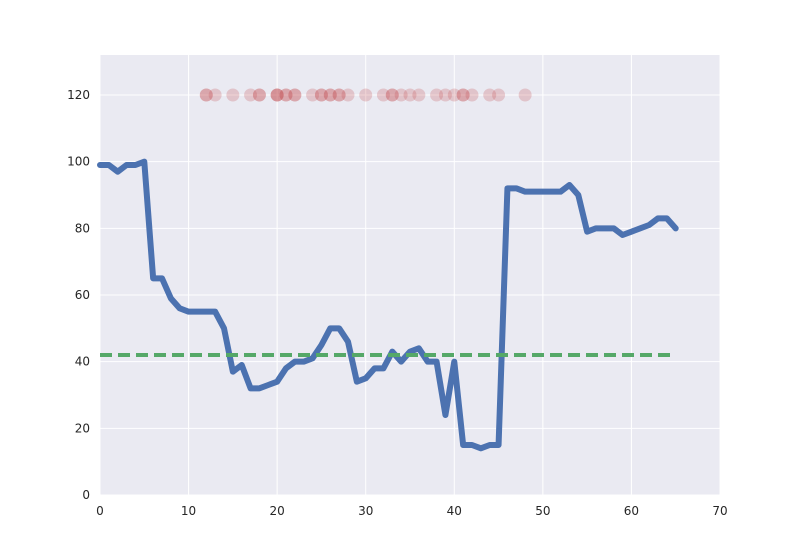  What do you see at coordinates (82, 362) in the screenshot?
I see `y-tick-label: 40` at bounding box center [82, 362].